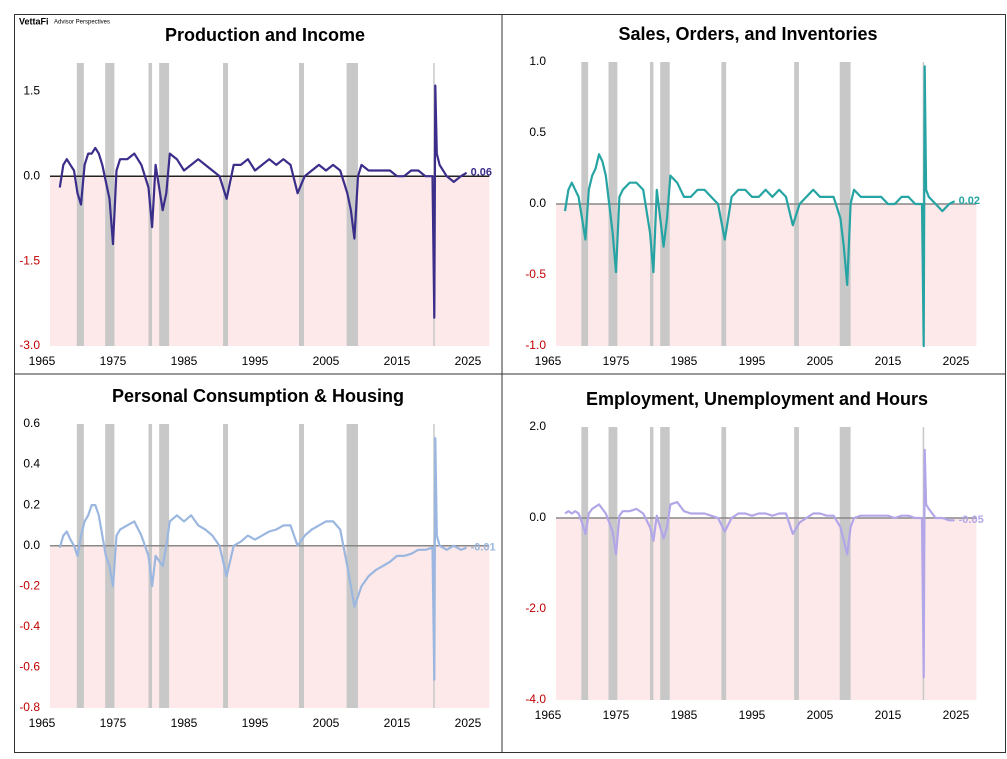  What do you see at coordinates (29, 585) in the screenshot?
I see `y-tick-label: -0.2` at bounding box center [29, 585].